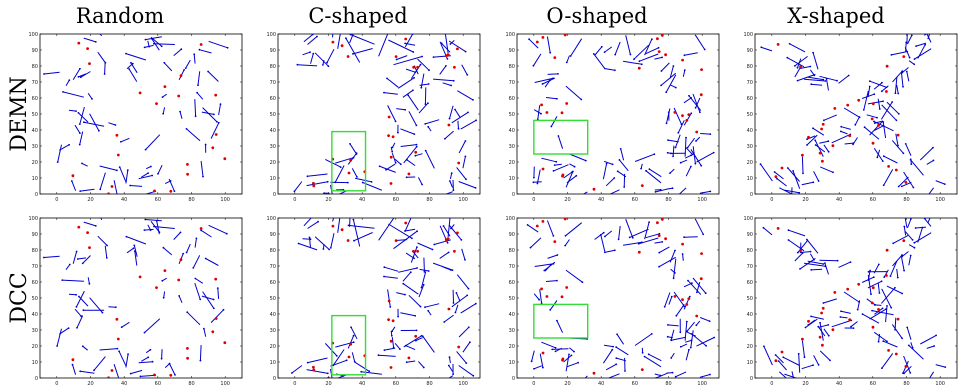  I want to click on x-tick-label: 0, so click(771, 200).